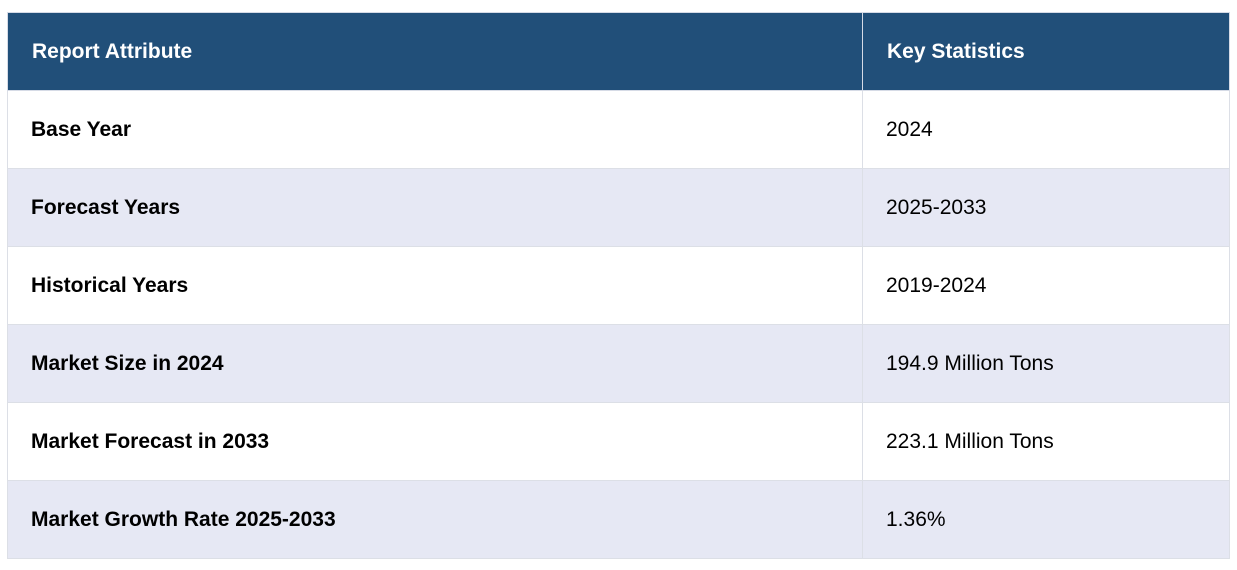 The width and height of the screenshot is (1237, 570). What do you see at coordinates (435, 207) in the screenshot?
I see `row-attribute: Forecast Years` at bounding box center [435, 207].